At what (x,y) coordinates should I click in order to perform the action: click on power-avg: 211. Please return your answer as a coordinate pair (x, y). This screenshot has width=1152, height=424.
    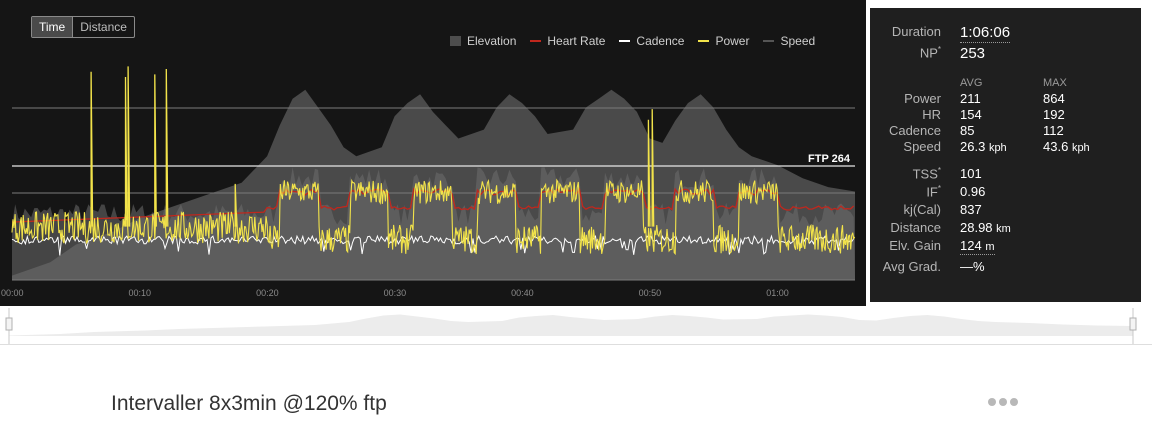
    Looking at the image, I should click on (970, 98).